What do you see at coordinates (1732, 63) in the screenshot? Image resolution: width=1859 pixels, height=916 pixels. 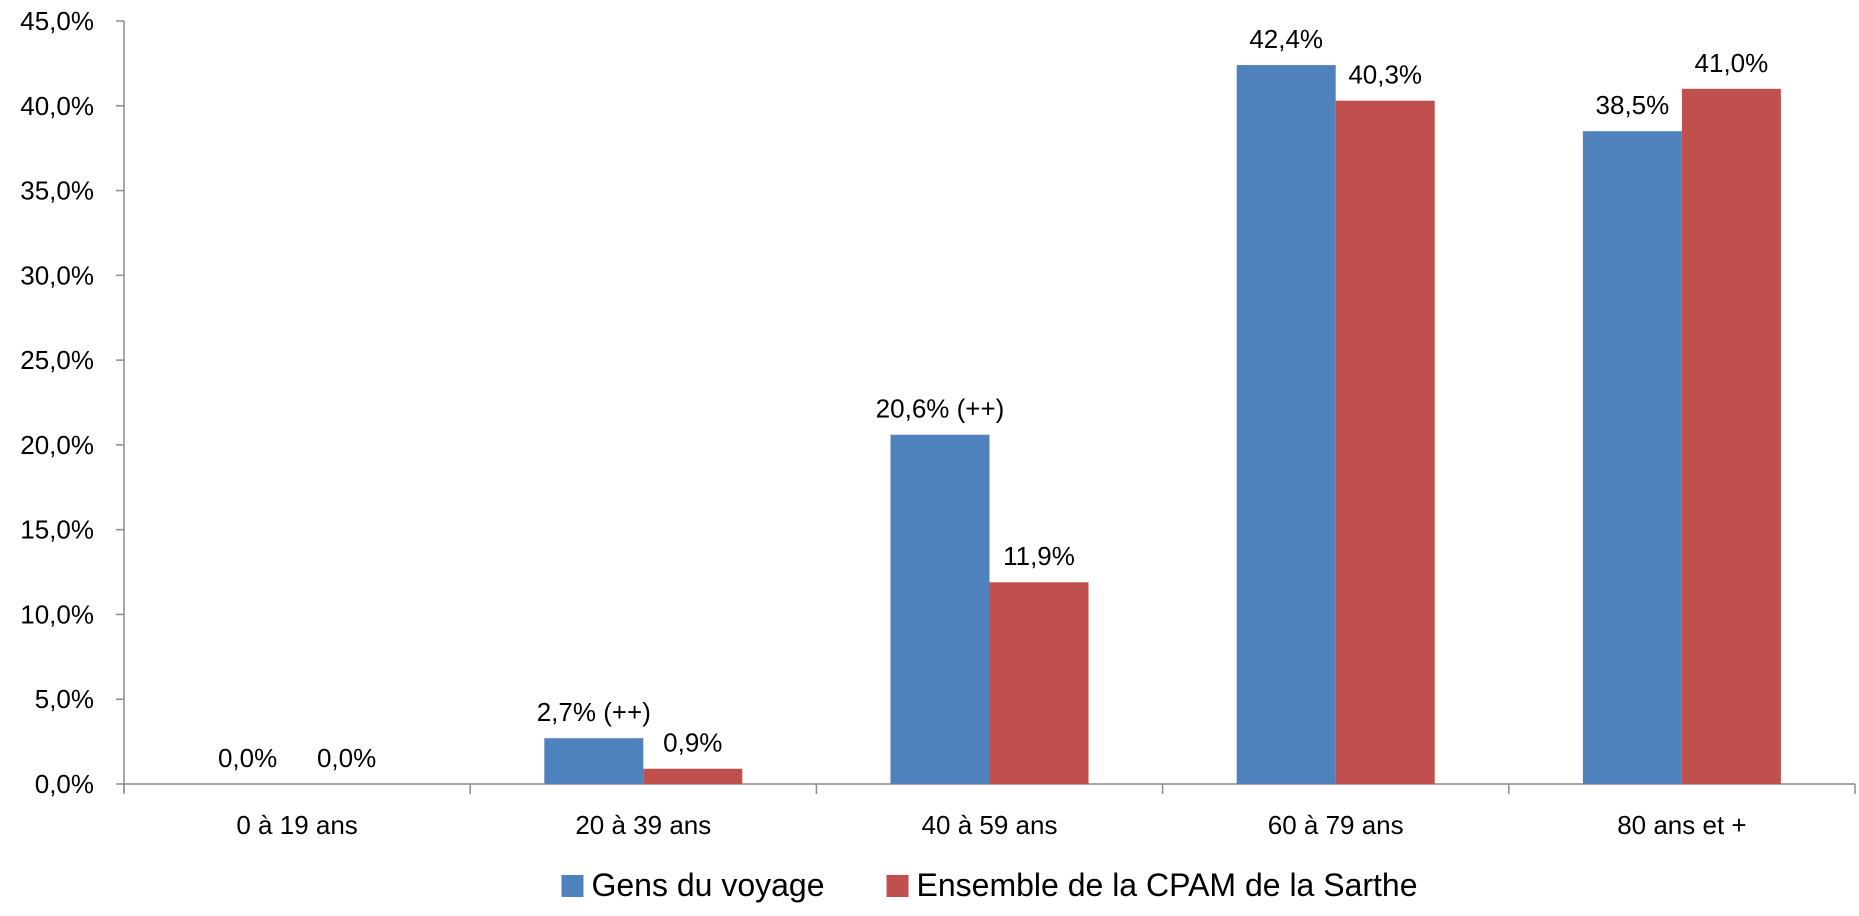 I see `data-label: 41,0%` at bounding box center [1732, 63].